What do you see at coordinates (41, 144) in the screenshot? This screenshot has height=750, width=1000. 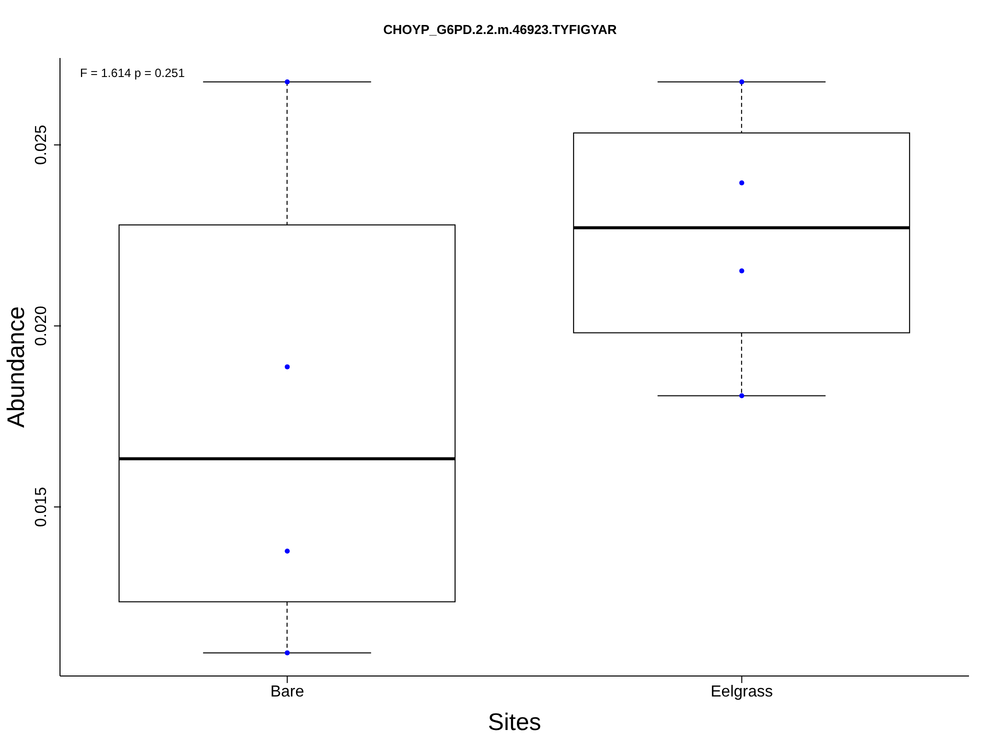 I see `y-tick-label: 0.025` at bounding box center [41, 144].